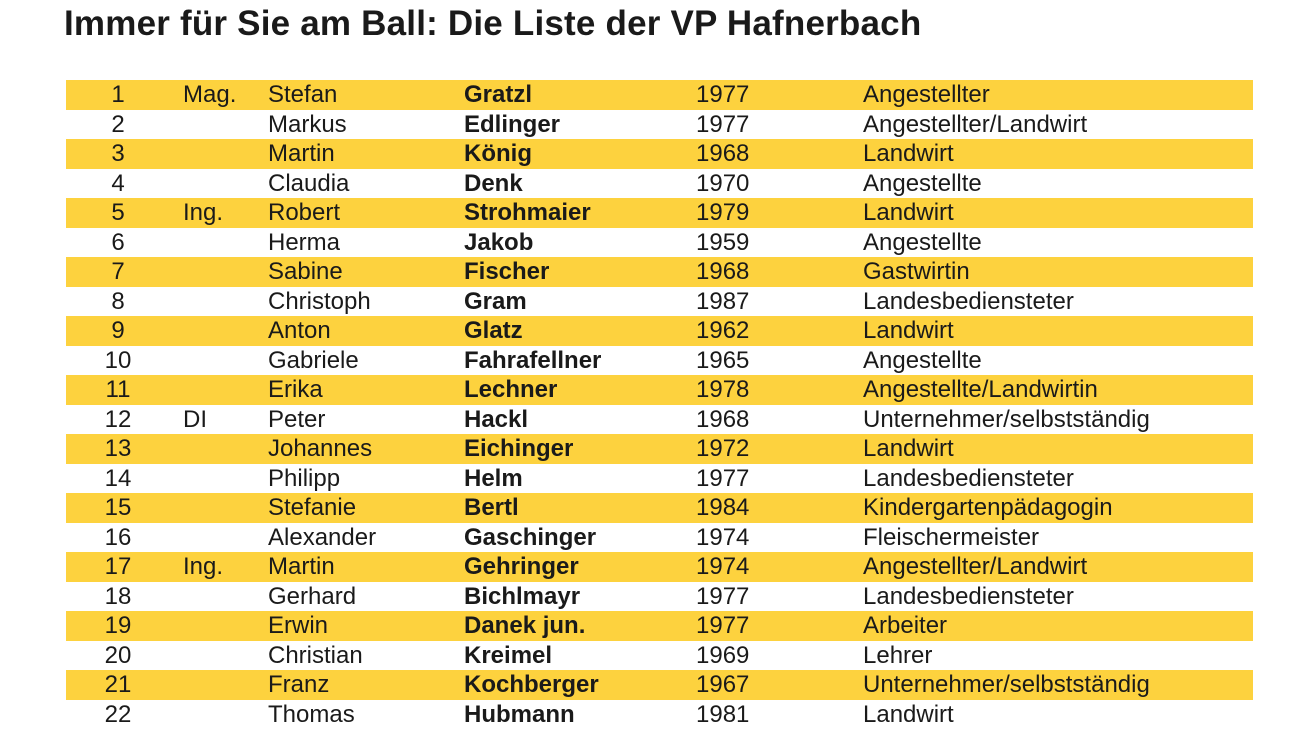  Describe the element at coordinates (299, 684) in the screenshot. I see `candidate-first-name: Franz` at that location.